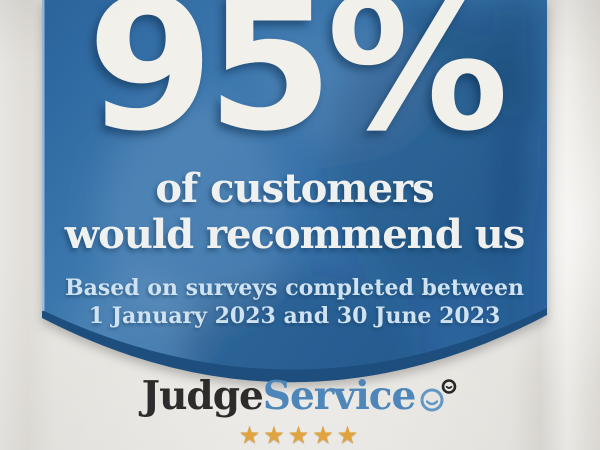 The height and width of the screenshot is (450, 600). I want to click on brand-logo: Judge Service, so click(300, 396).